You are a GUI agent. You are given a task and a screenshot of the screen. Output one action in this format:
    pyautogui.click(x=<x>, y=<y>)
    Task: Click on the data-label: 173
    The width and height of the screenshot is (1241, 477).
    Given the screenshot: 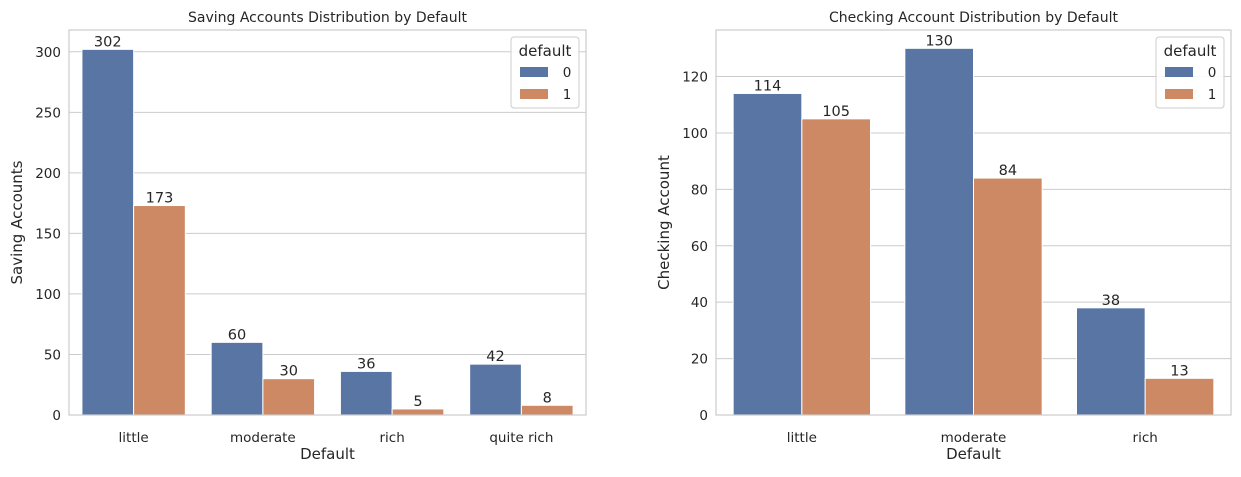 What is the action you would take?
    pyautogui.click(x=160, y=199)
    